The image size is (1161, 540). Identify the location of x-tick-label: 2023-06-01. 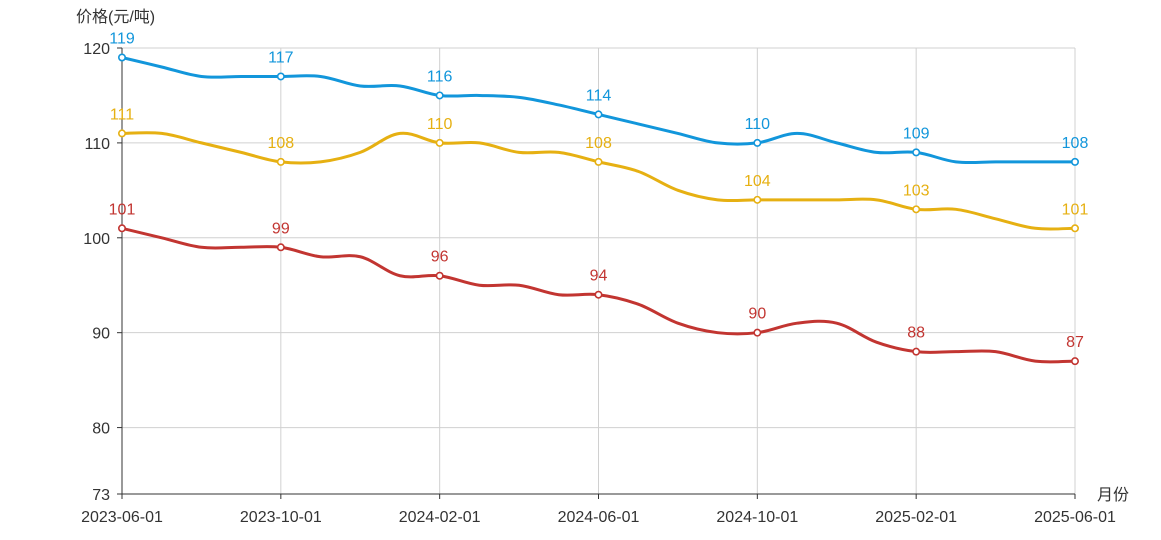
(122, 517).